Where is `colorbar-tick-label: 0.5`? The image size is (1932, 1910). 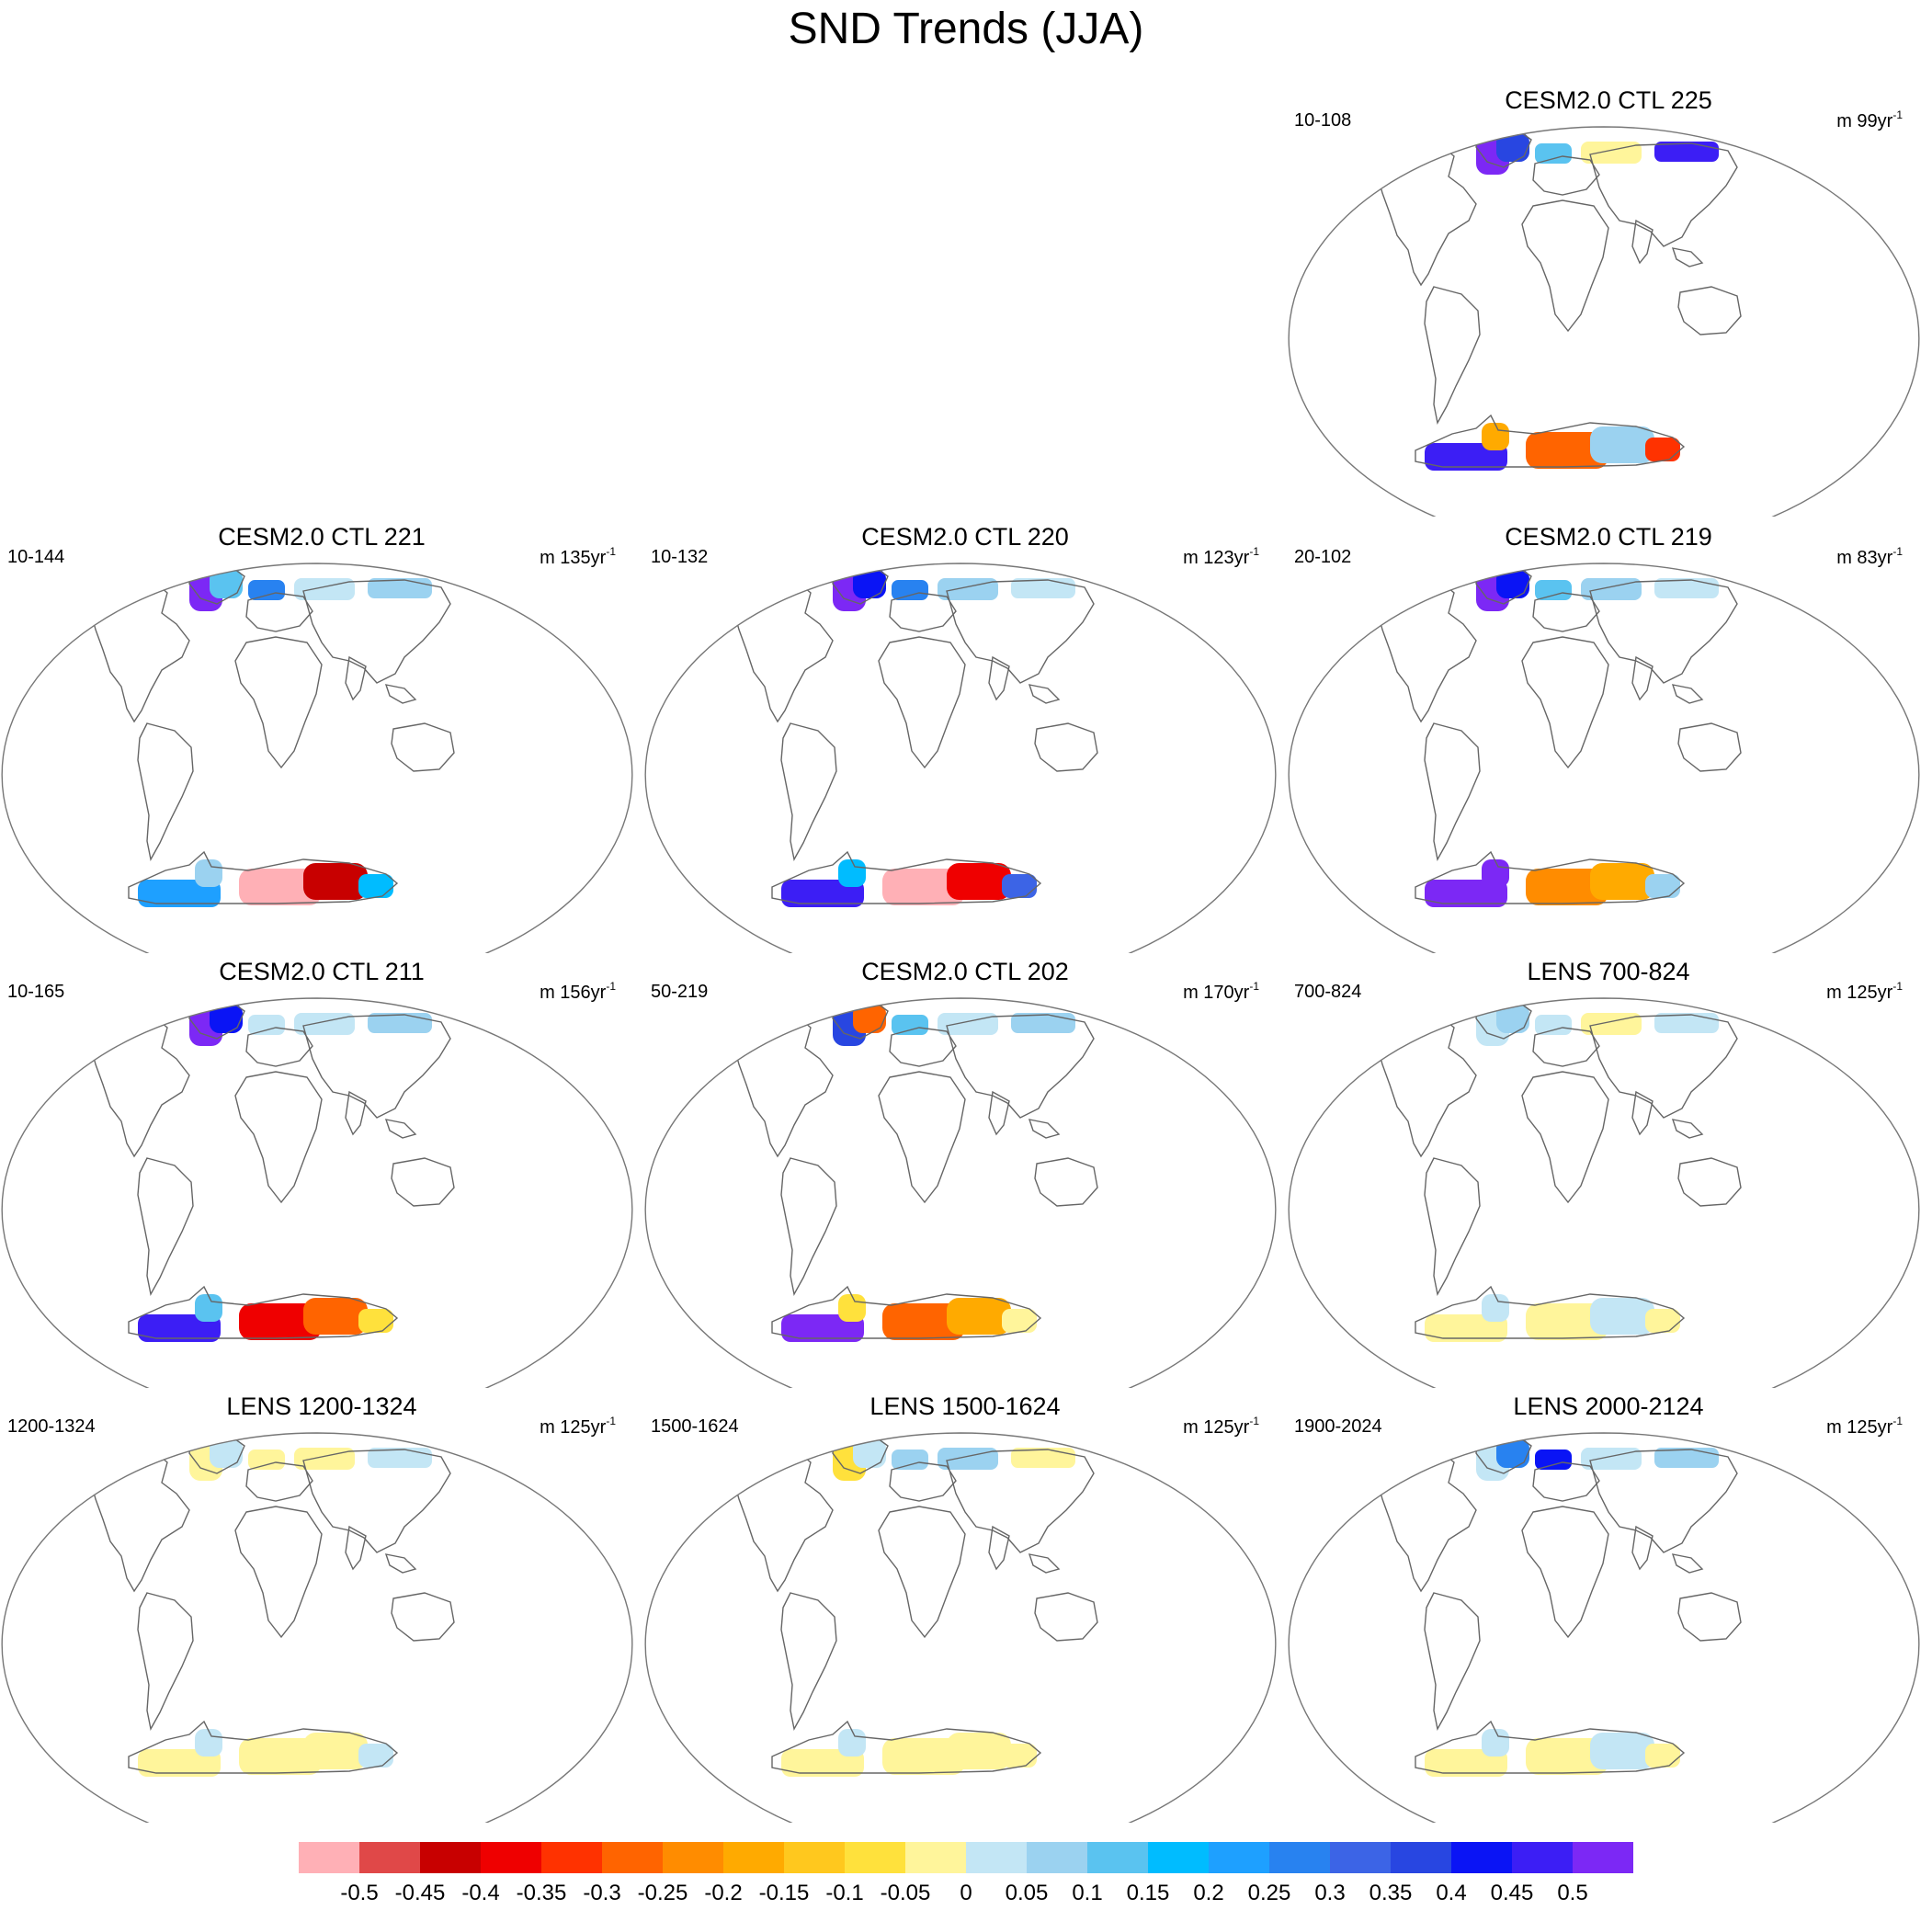 colorbar-tick-label: 0.5 is located at coordinates (1573, 1893).